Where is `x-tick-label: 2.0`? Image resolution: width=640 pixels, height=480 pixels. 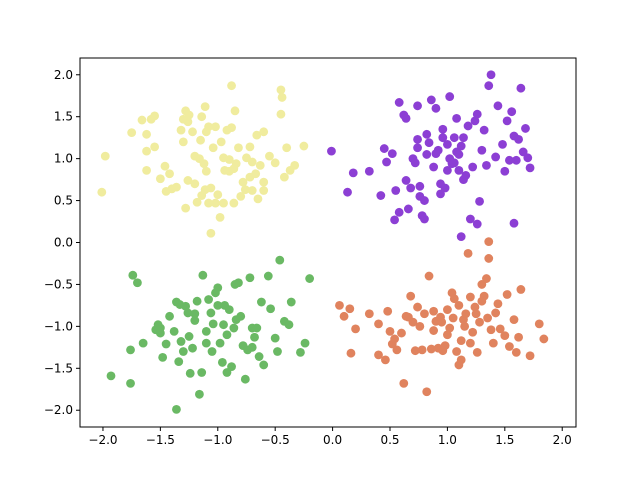
x-tick-label: 2.0 is located at coordinates (562, 440).